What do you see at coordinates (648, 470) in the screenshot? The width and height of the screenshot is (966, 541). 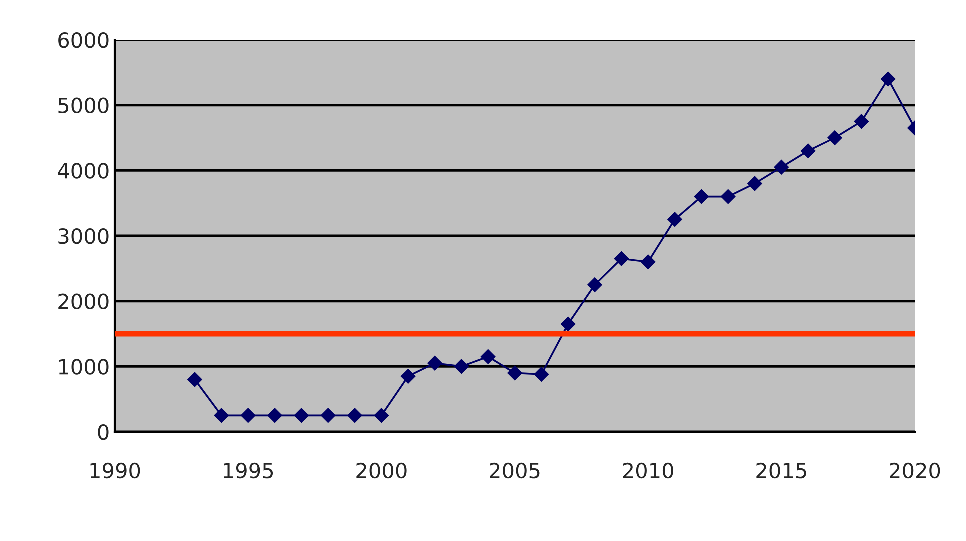 I see `x-tick-label: 2010` at bounding box center [648, 470].